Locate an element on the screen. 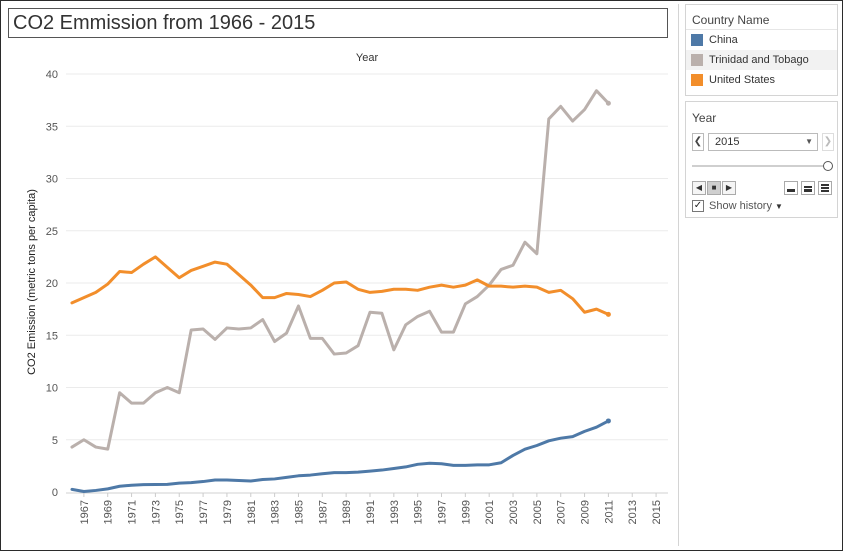 This screenshot has width=843, height=551. x-tick-label: 1985 is located at coordinates (299, 512).